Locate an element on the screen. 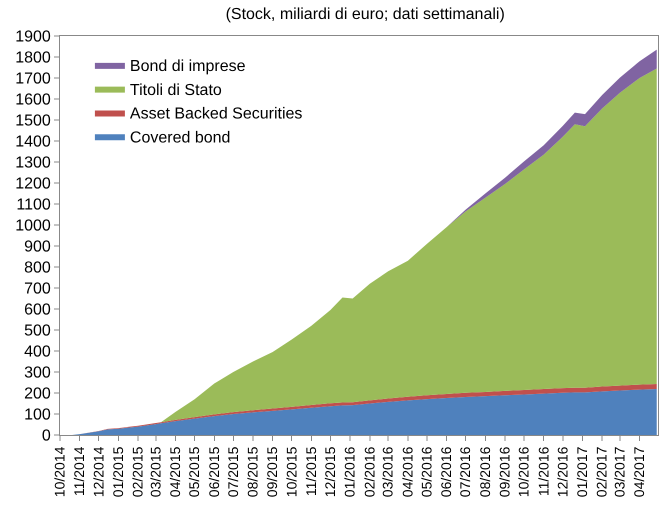 The width and height of the screenshot is (664, 515). x-tick-label: 04/2017 is located at coordinates (639, 472).